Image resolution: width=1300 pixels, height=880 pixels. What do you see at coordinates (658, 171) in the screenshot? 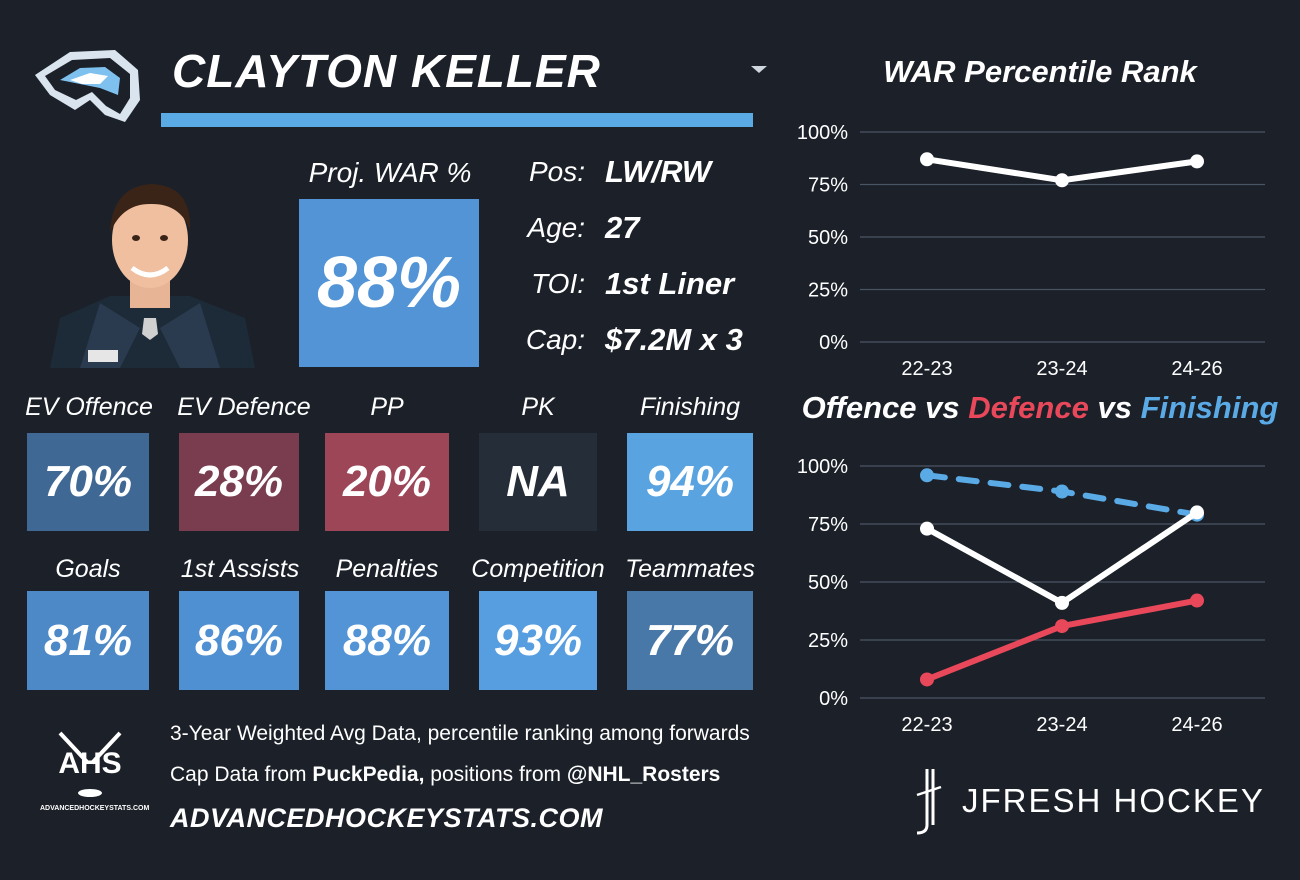
I see `pos-value: LW/RW` at bounding box center [658, 171].